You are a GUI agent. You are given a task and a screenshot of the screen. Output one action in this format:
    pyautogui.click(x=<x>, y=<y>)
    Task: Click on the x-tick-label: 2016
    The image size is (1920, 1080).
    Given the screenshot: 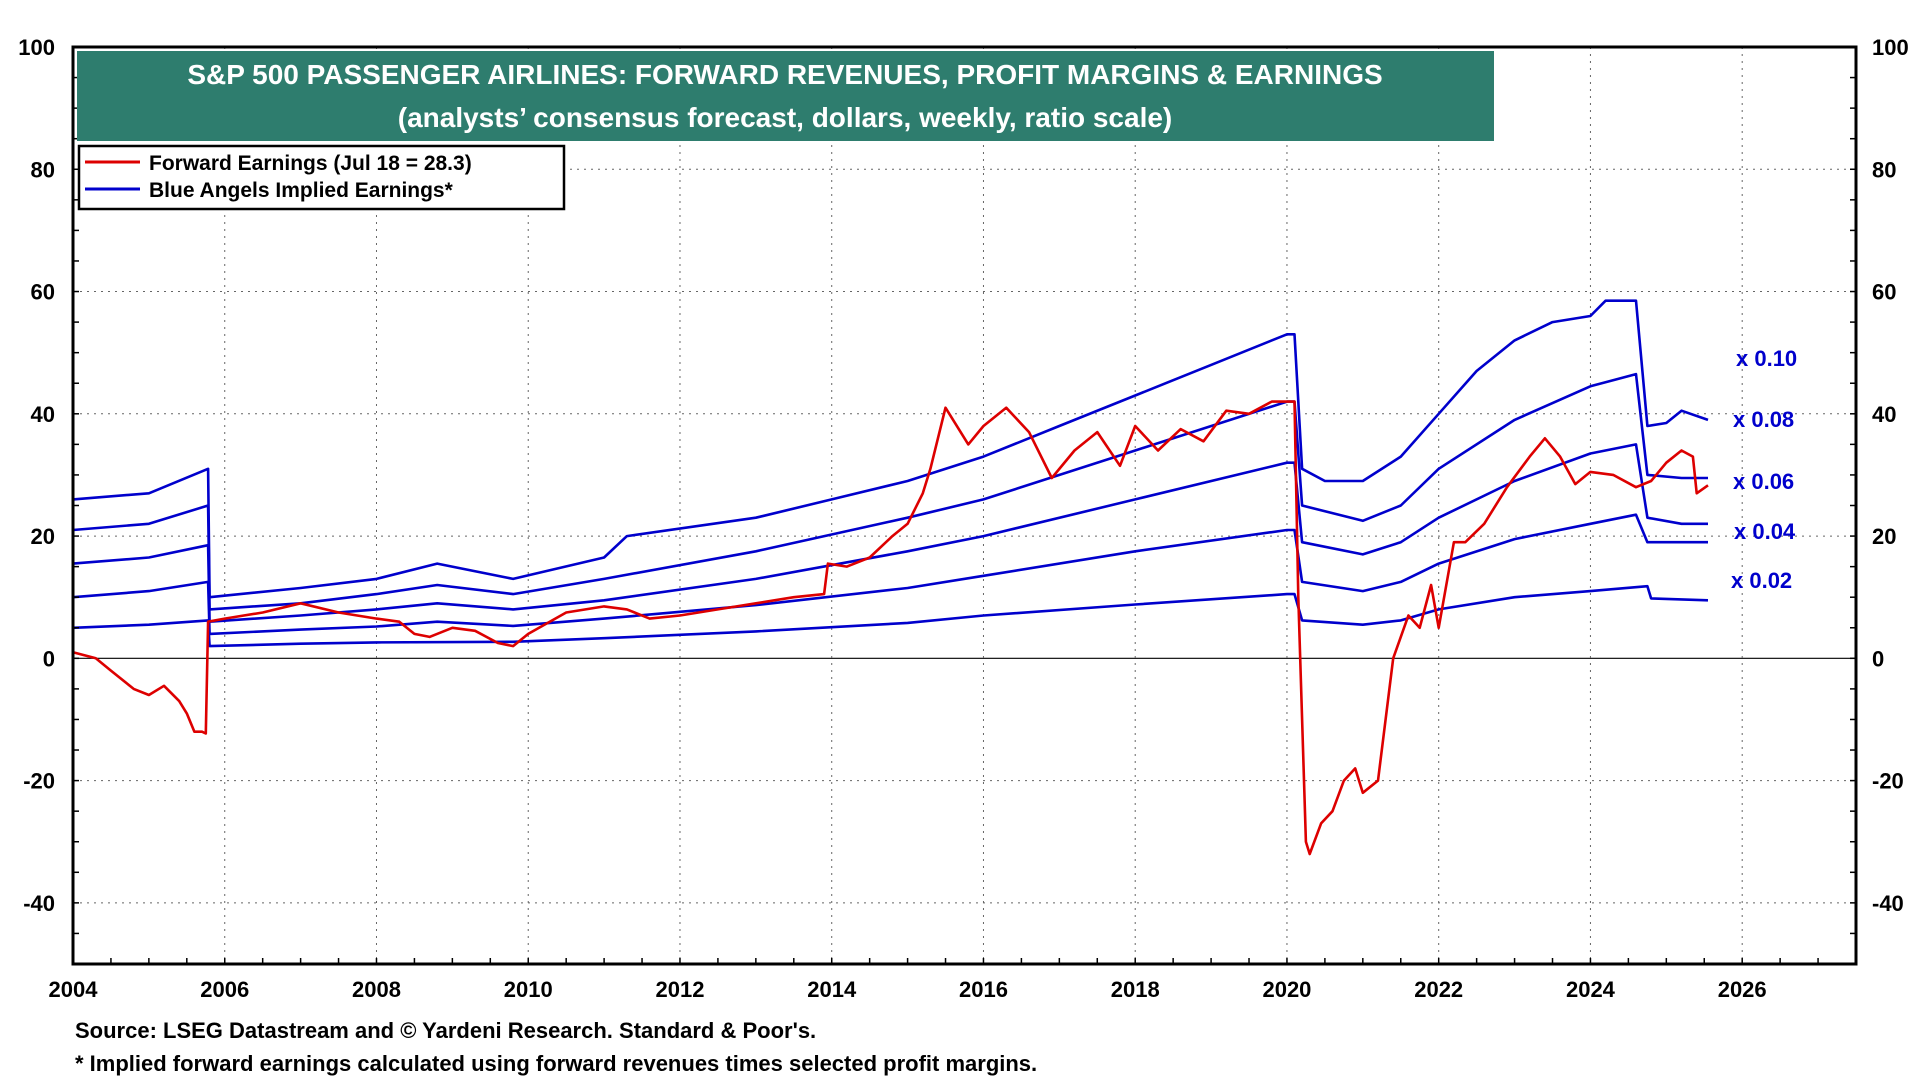 What is the action you would take?
    pyautogui.click(x=983, y=989)
    